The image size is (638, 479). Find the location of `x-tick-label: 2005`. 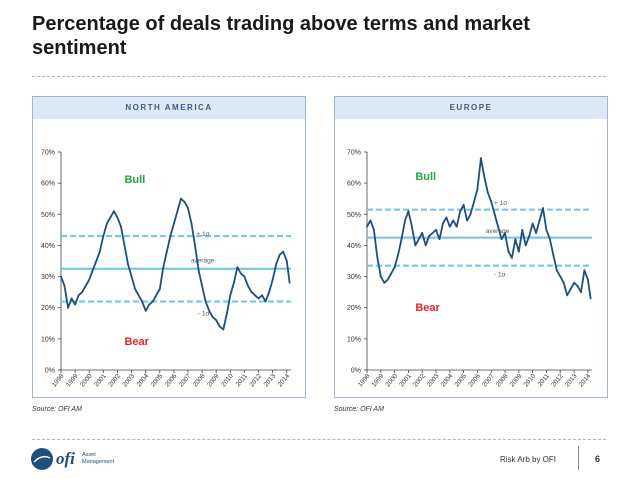

x-tick-label: 2005 is located at coordinates (460, 380).